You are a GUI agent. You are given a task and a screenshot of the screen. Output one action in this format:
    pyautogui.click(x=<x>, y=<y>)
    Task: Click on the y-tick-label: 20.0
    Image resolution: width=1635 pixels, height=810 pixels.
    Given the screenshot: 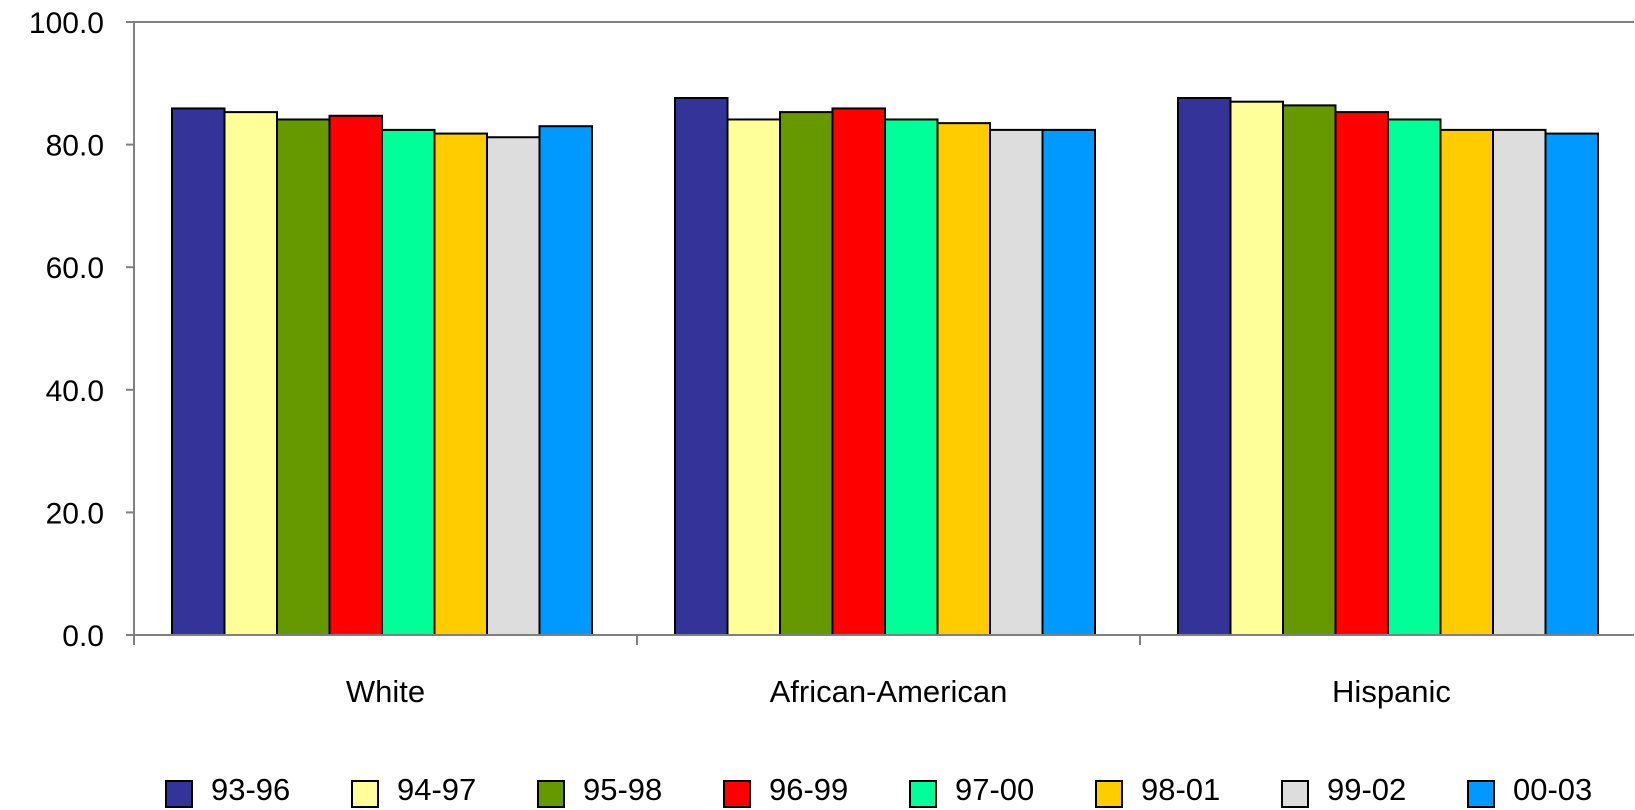 What is the action you would take?
    pyautogui.click(x=75, y=513)
    